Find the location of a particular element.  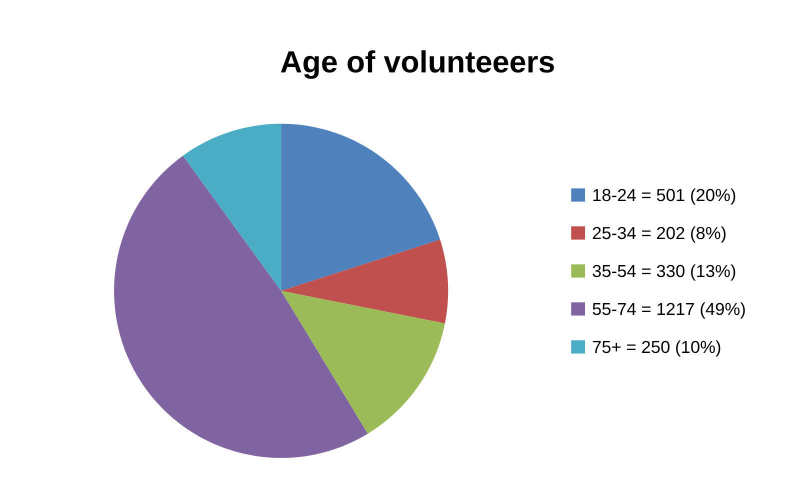

legend-label: 25-34 = 202 (8%) is located at coordinates (659, 234).